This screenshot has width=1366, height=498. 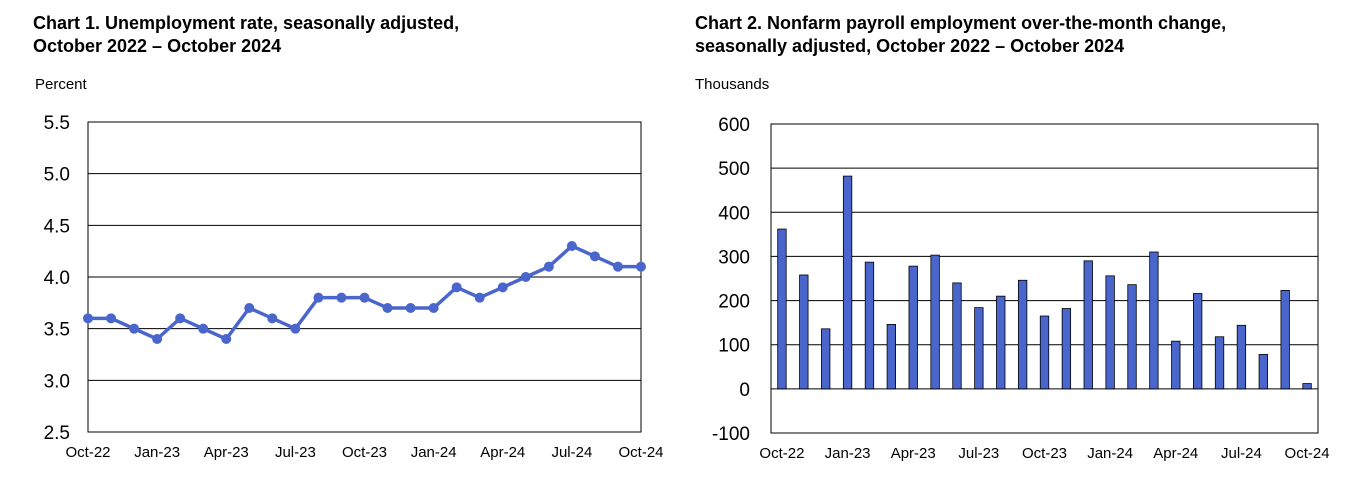 What do you see at coordinates (734, 257) in the screenshot?
I see `chart2-y-tick-label: 300` at bounding box center [734, 257].